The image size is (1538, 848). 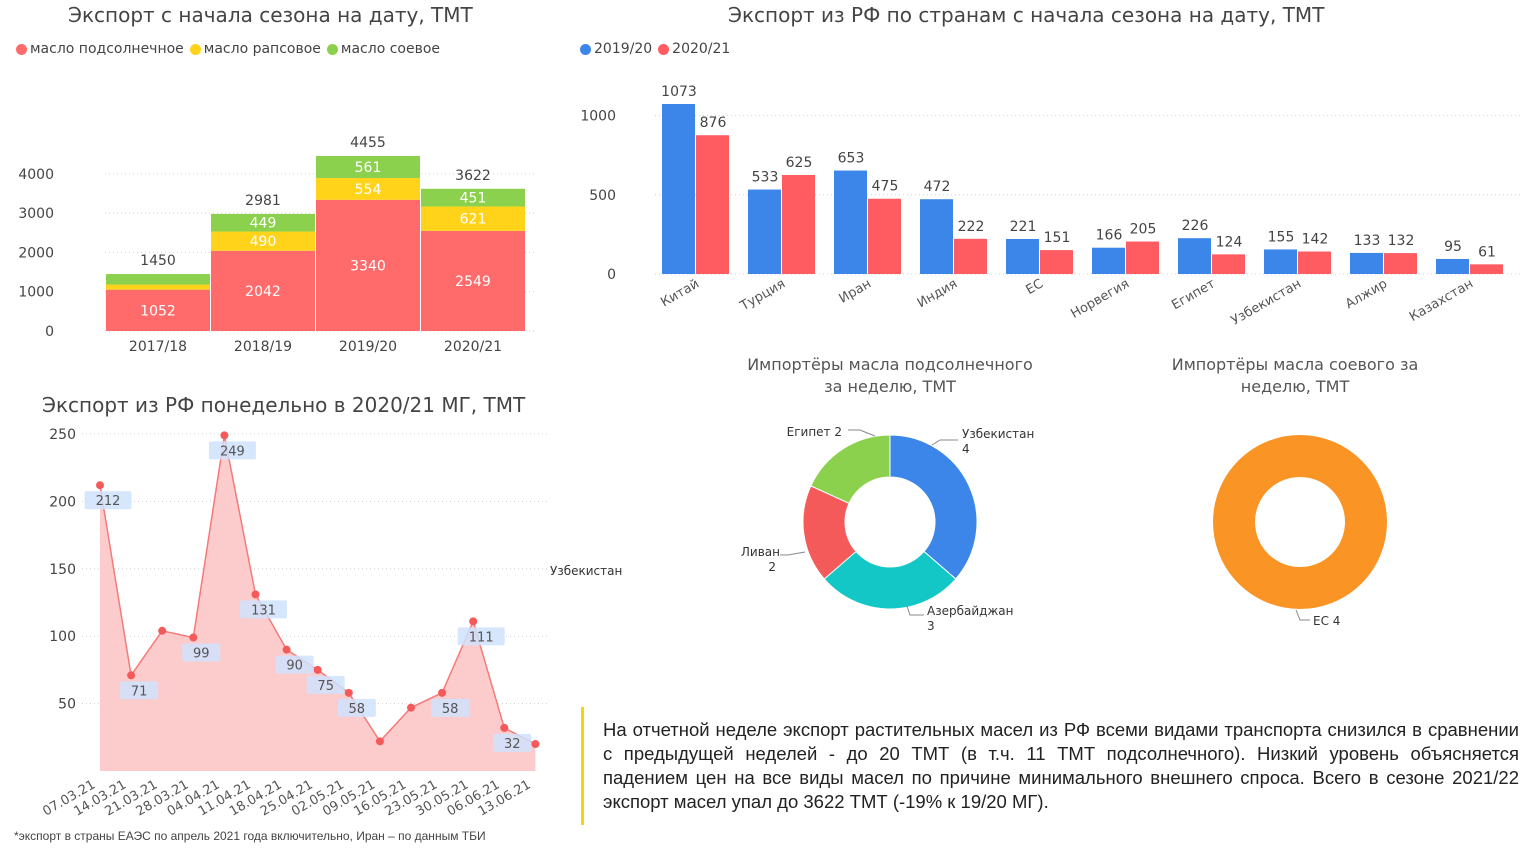 What do you see at coordinates (262, 49) in the screenshot?
I see `legend-label-rapeseed: масло рапсовое` at bounding box center [262, 49].